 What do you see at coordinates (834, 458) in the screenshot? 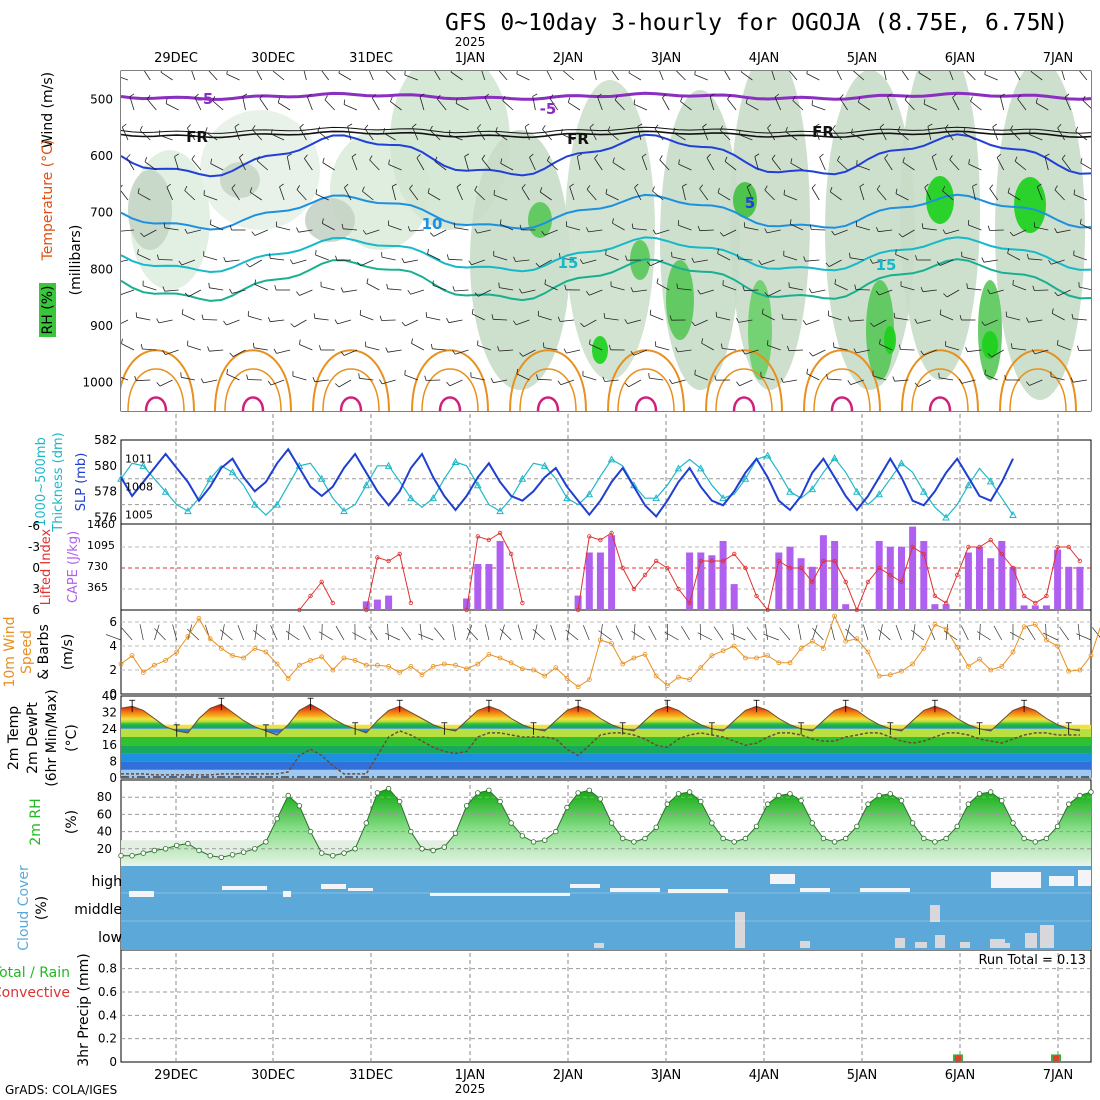
I see `thickness-marker` at bounding box center [834, 458].